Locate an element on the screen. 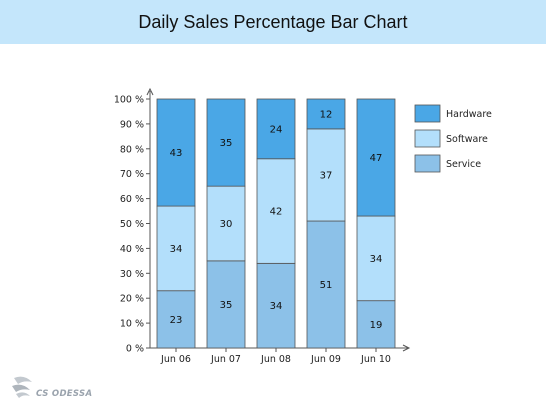 The height and width of the screenshot is (410, 546). x-tick-label: Jun 06 is located at coordinates (175, 359).